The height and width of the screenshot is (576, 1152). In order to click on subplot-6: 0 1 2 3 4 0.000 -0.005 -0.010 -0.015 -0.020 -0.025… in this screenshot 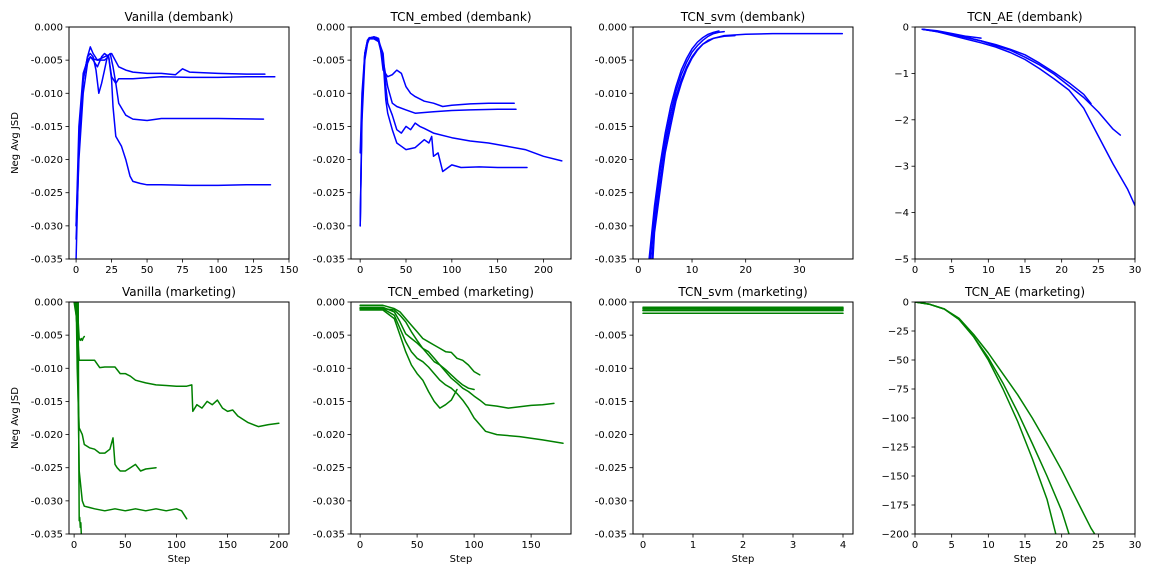, I will do `click(724, 425)`.